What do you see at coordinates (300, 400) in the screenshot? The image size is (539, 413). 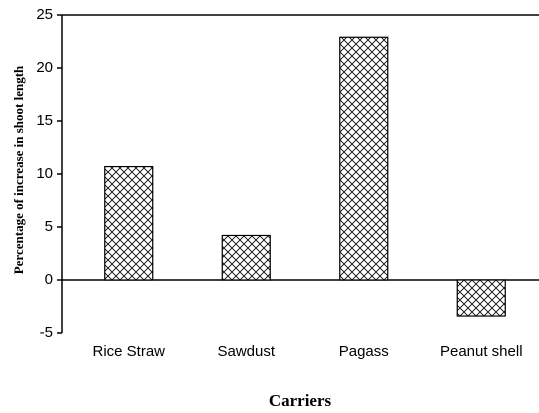 I see `x-axis-title: Carriers` at bounding box center [300, 400].